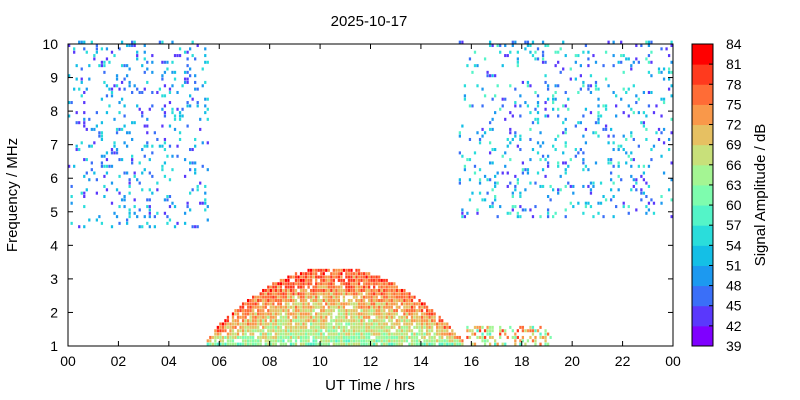 The image size is (800, 400). Describe the element at coordinates (54, 245) in the screenshot. I see `y-tick-label: 4` at that location.